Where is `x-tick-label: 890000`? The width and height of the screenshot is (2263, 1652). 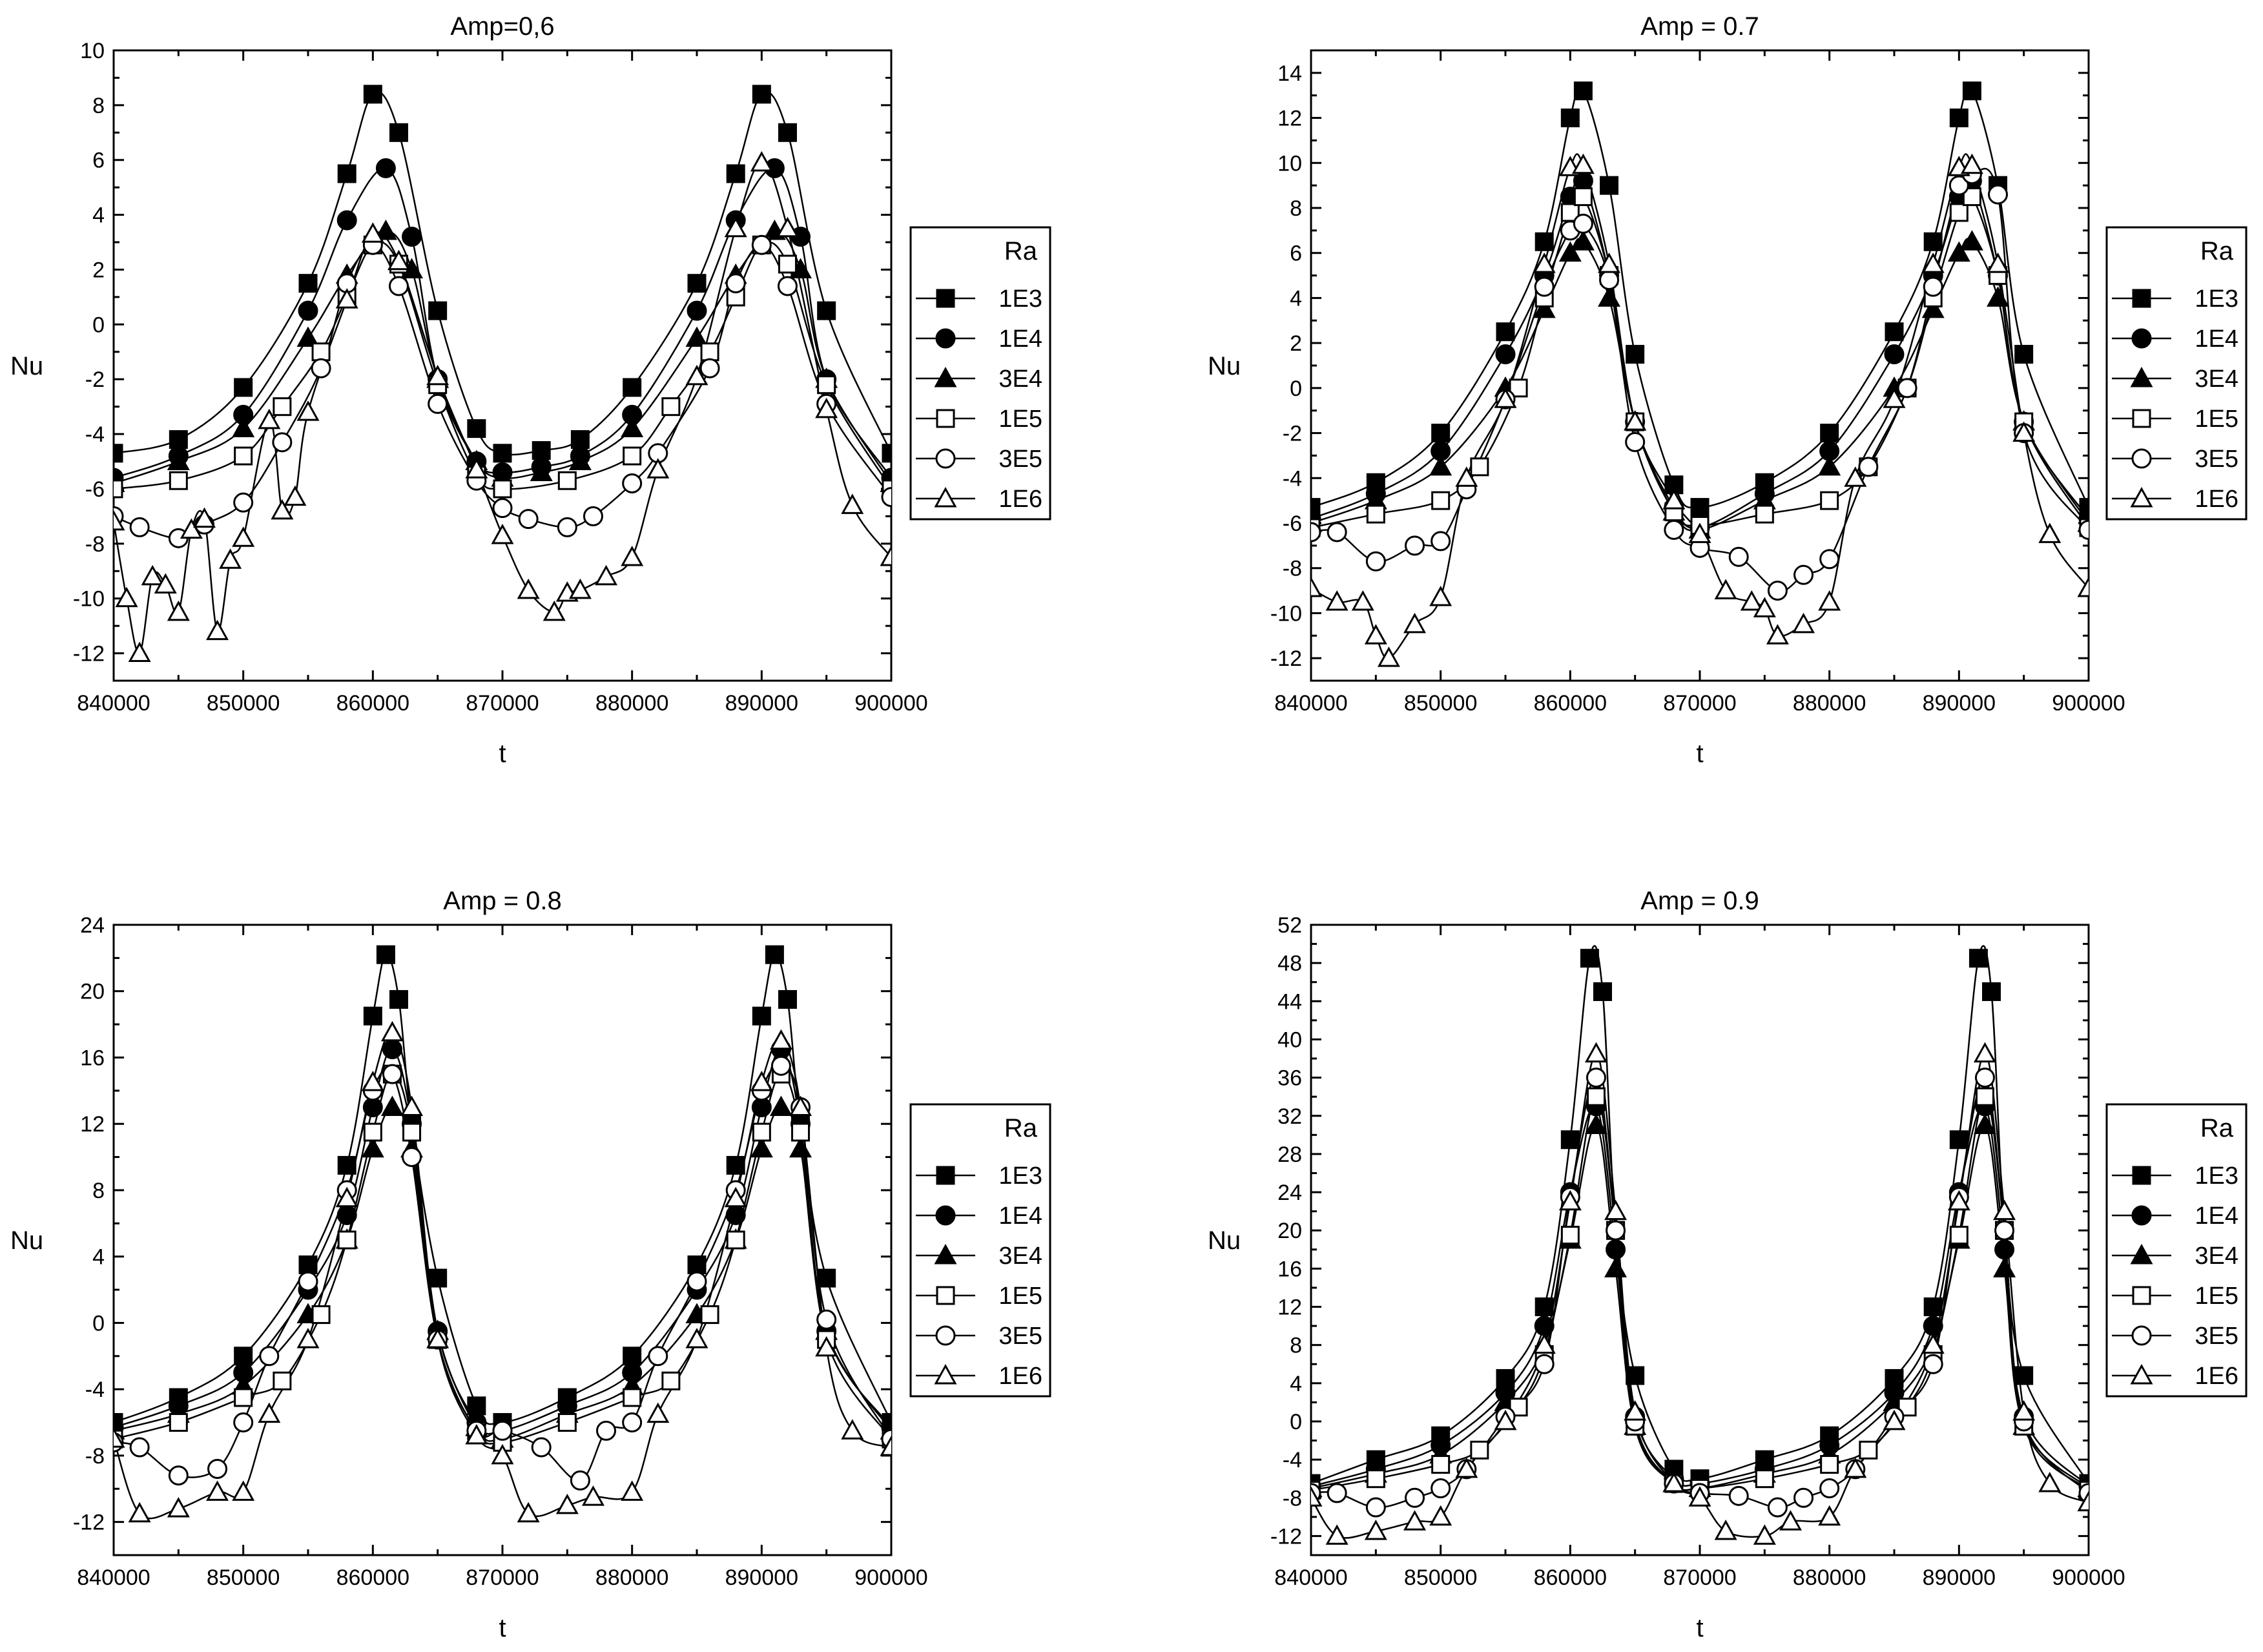 x-tick-label: 890000 is located at coordinates (1959, 704).